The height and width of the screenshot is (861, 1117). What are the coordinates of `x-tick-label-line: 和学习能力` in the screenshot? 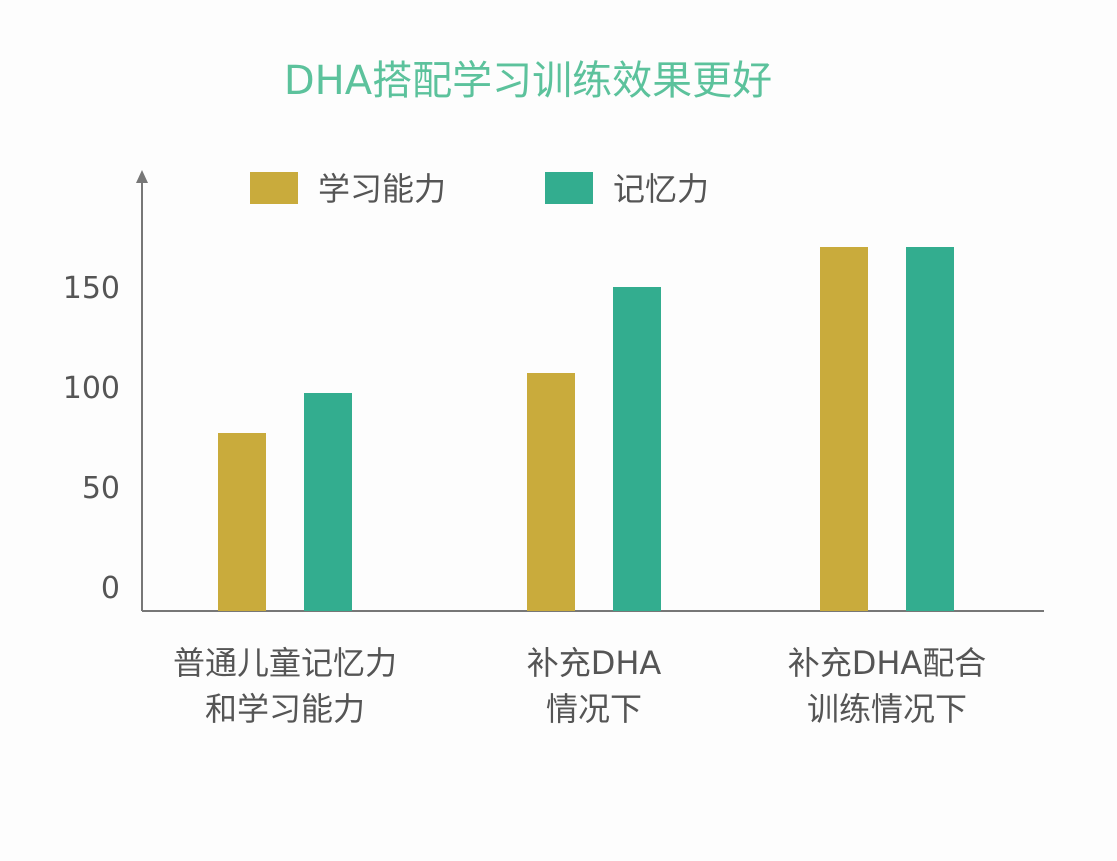 It's located at (285, 709).